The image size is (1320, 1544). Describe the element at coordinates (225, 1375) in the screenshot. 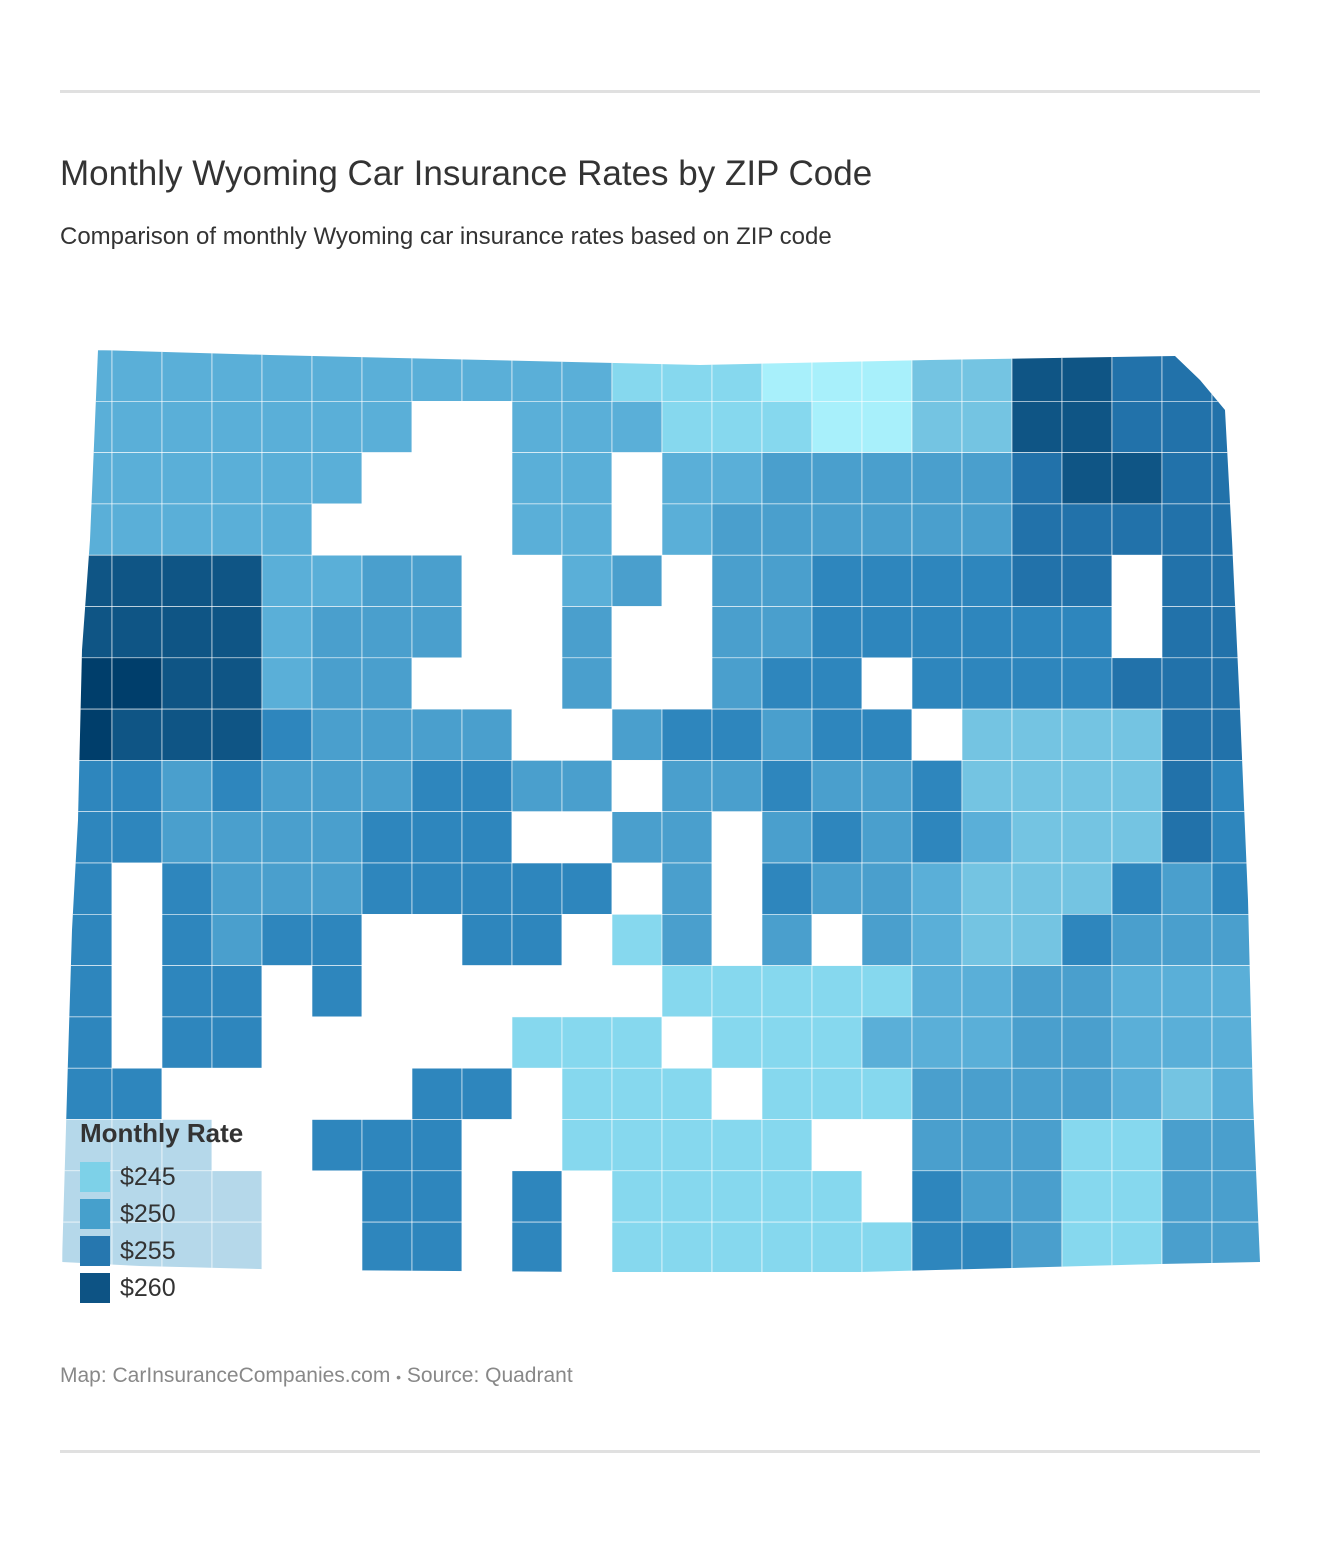

I see `map-credit: Map: CarInsuranceCompanies.com` at that location.